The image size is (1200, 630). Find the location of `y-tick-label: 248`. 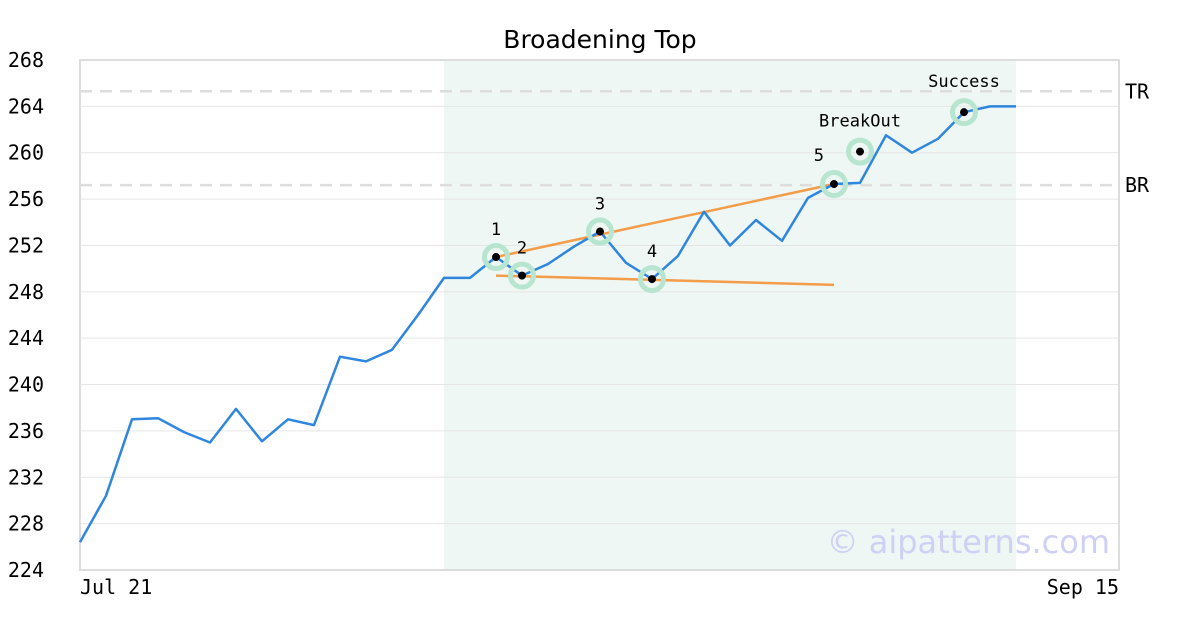

y-tick-label: 248 is located at coordinates (26, 292).